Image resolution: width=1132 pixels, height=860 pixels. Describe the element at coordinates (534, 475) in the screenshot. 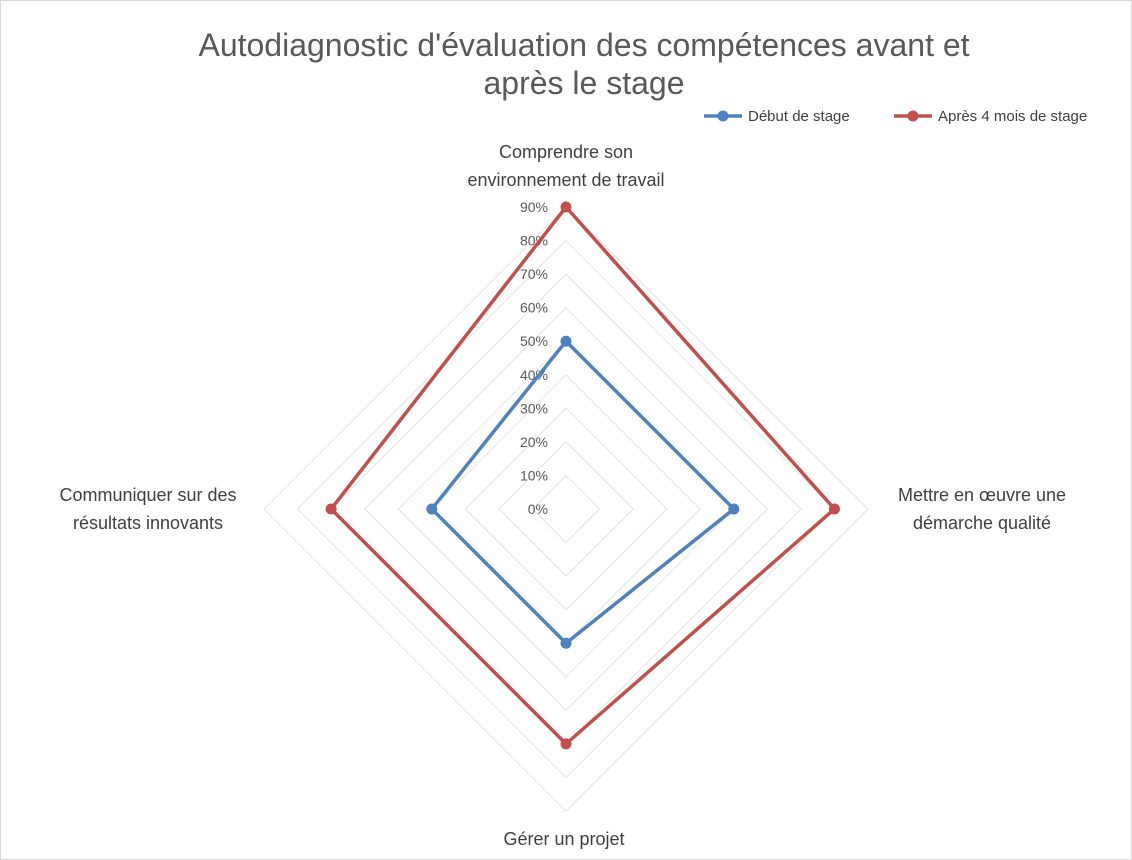

I see `radial-tick-label: 10%` at that location.